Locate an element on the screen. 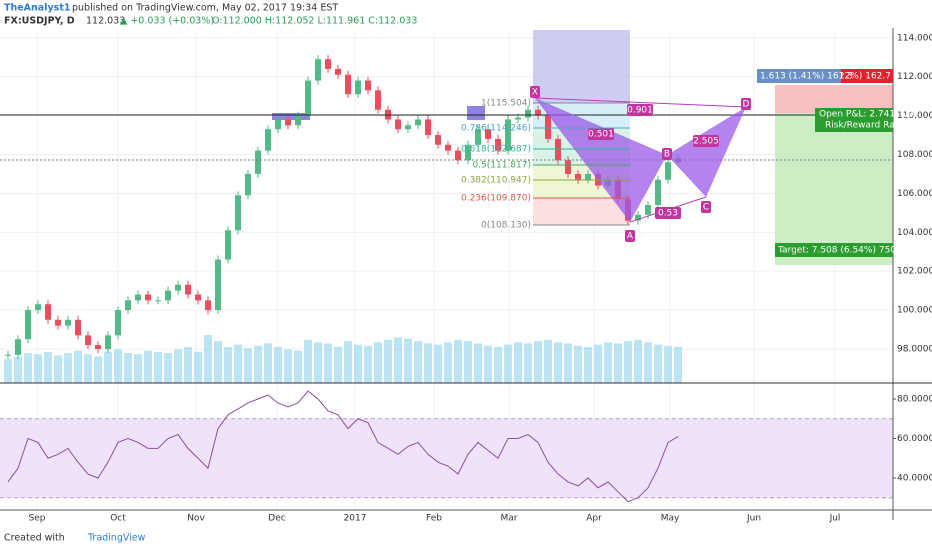 Image resolution: width=932 pixels, height=550 pixels. target-tag is located at coordinates (834, 250).